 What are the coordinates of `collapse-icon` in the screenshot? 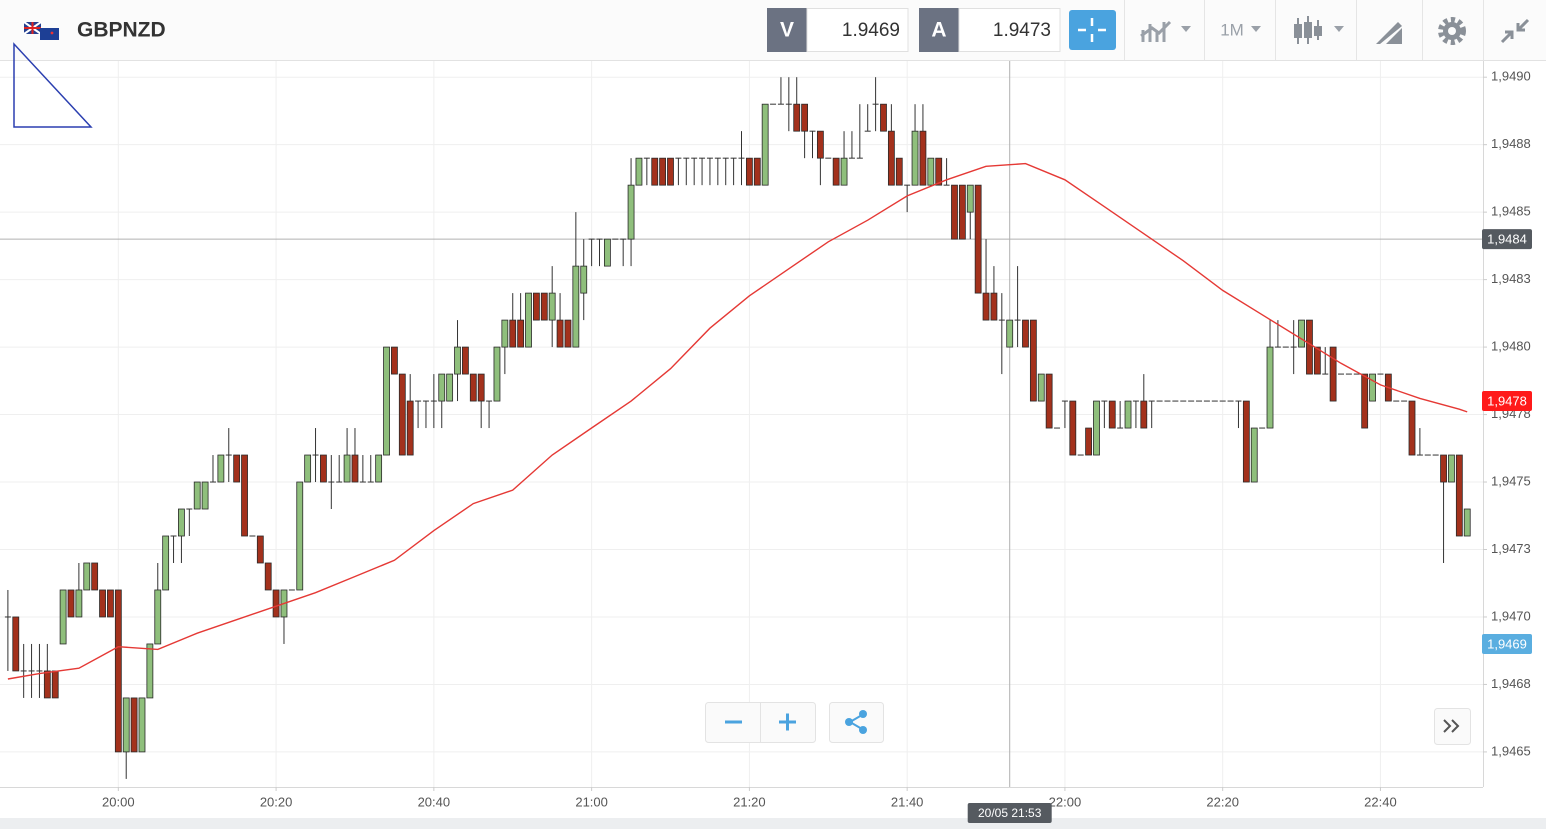 It's located at (1515, 31).